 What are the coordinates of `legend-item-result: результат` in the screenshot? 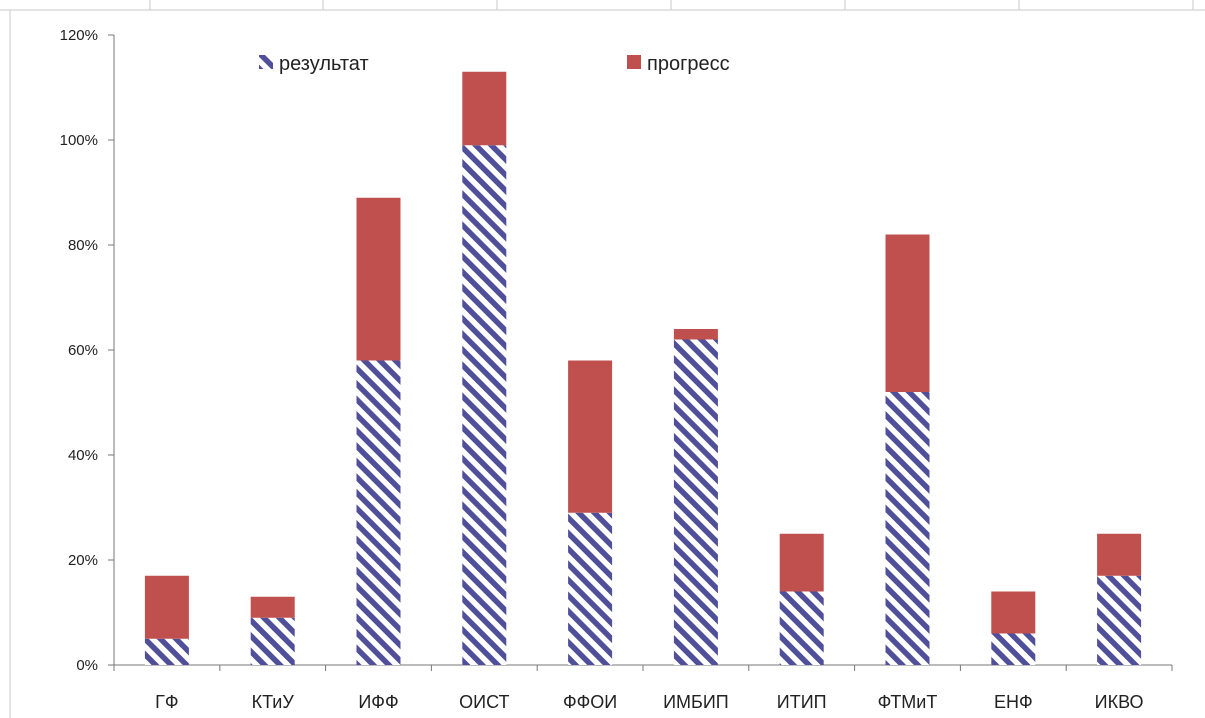 It's located at (314, 64).